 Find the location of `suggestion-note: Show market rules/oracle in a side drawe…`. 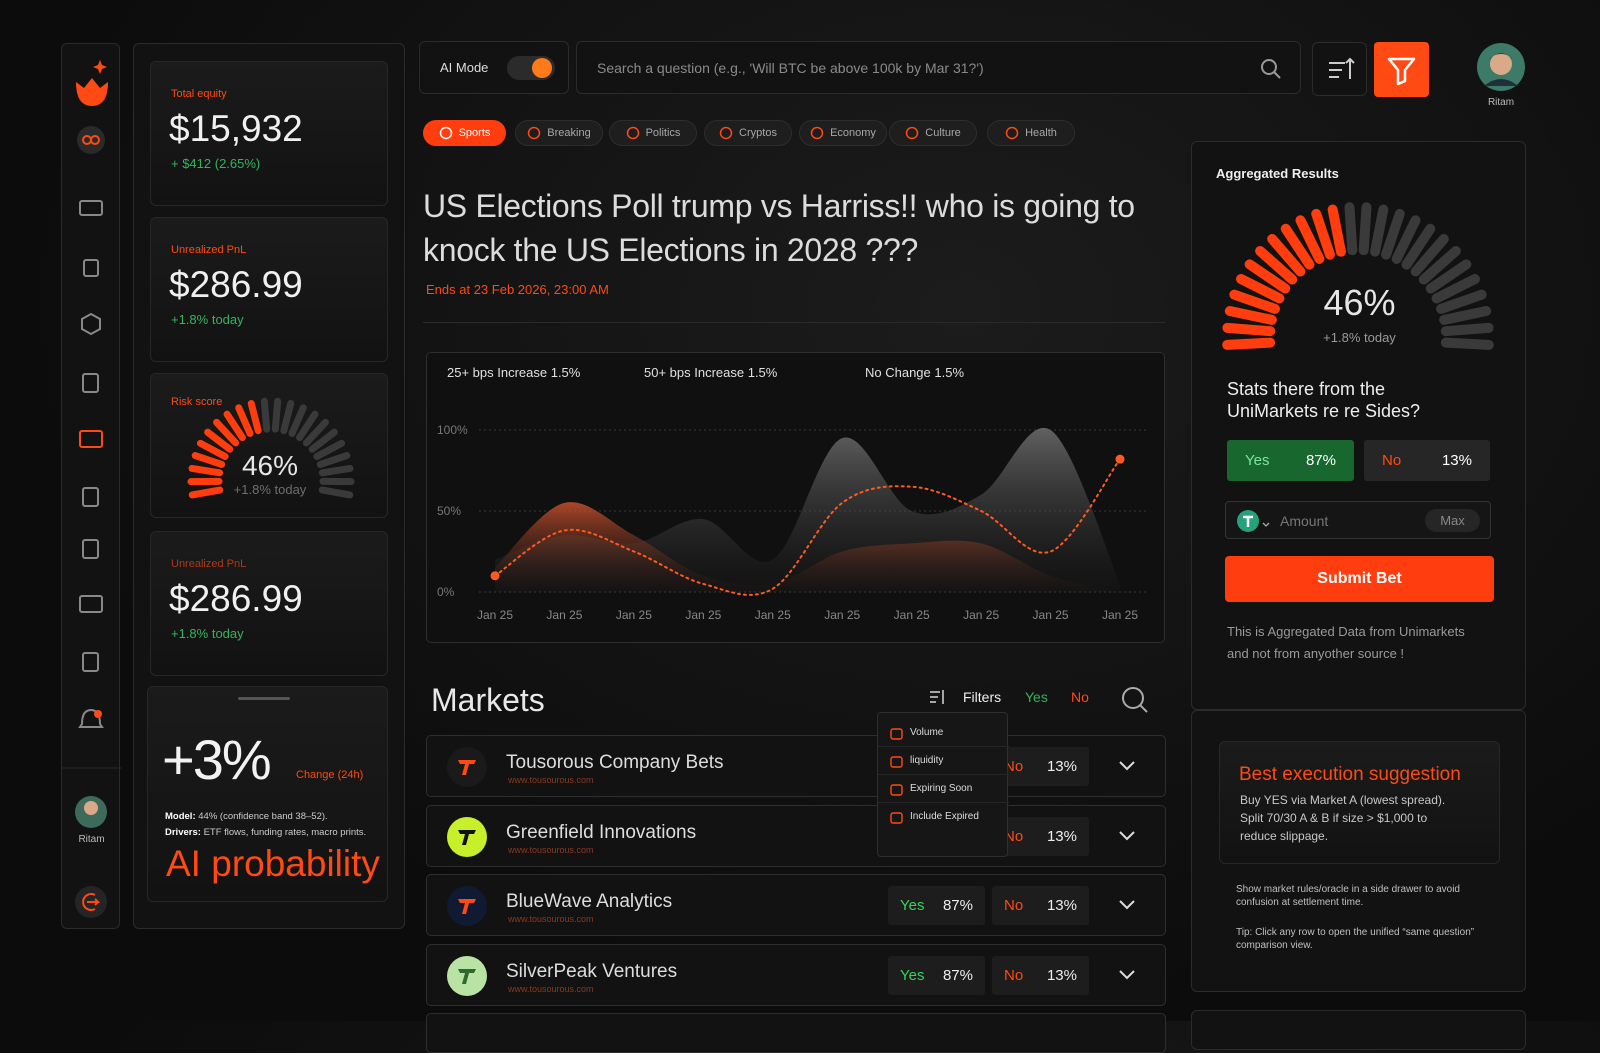

suggestion-note: Show market rules/oracle in a side drawe… is located at coordinates (1361, 896).